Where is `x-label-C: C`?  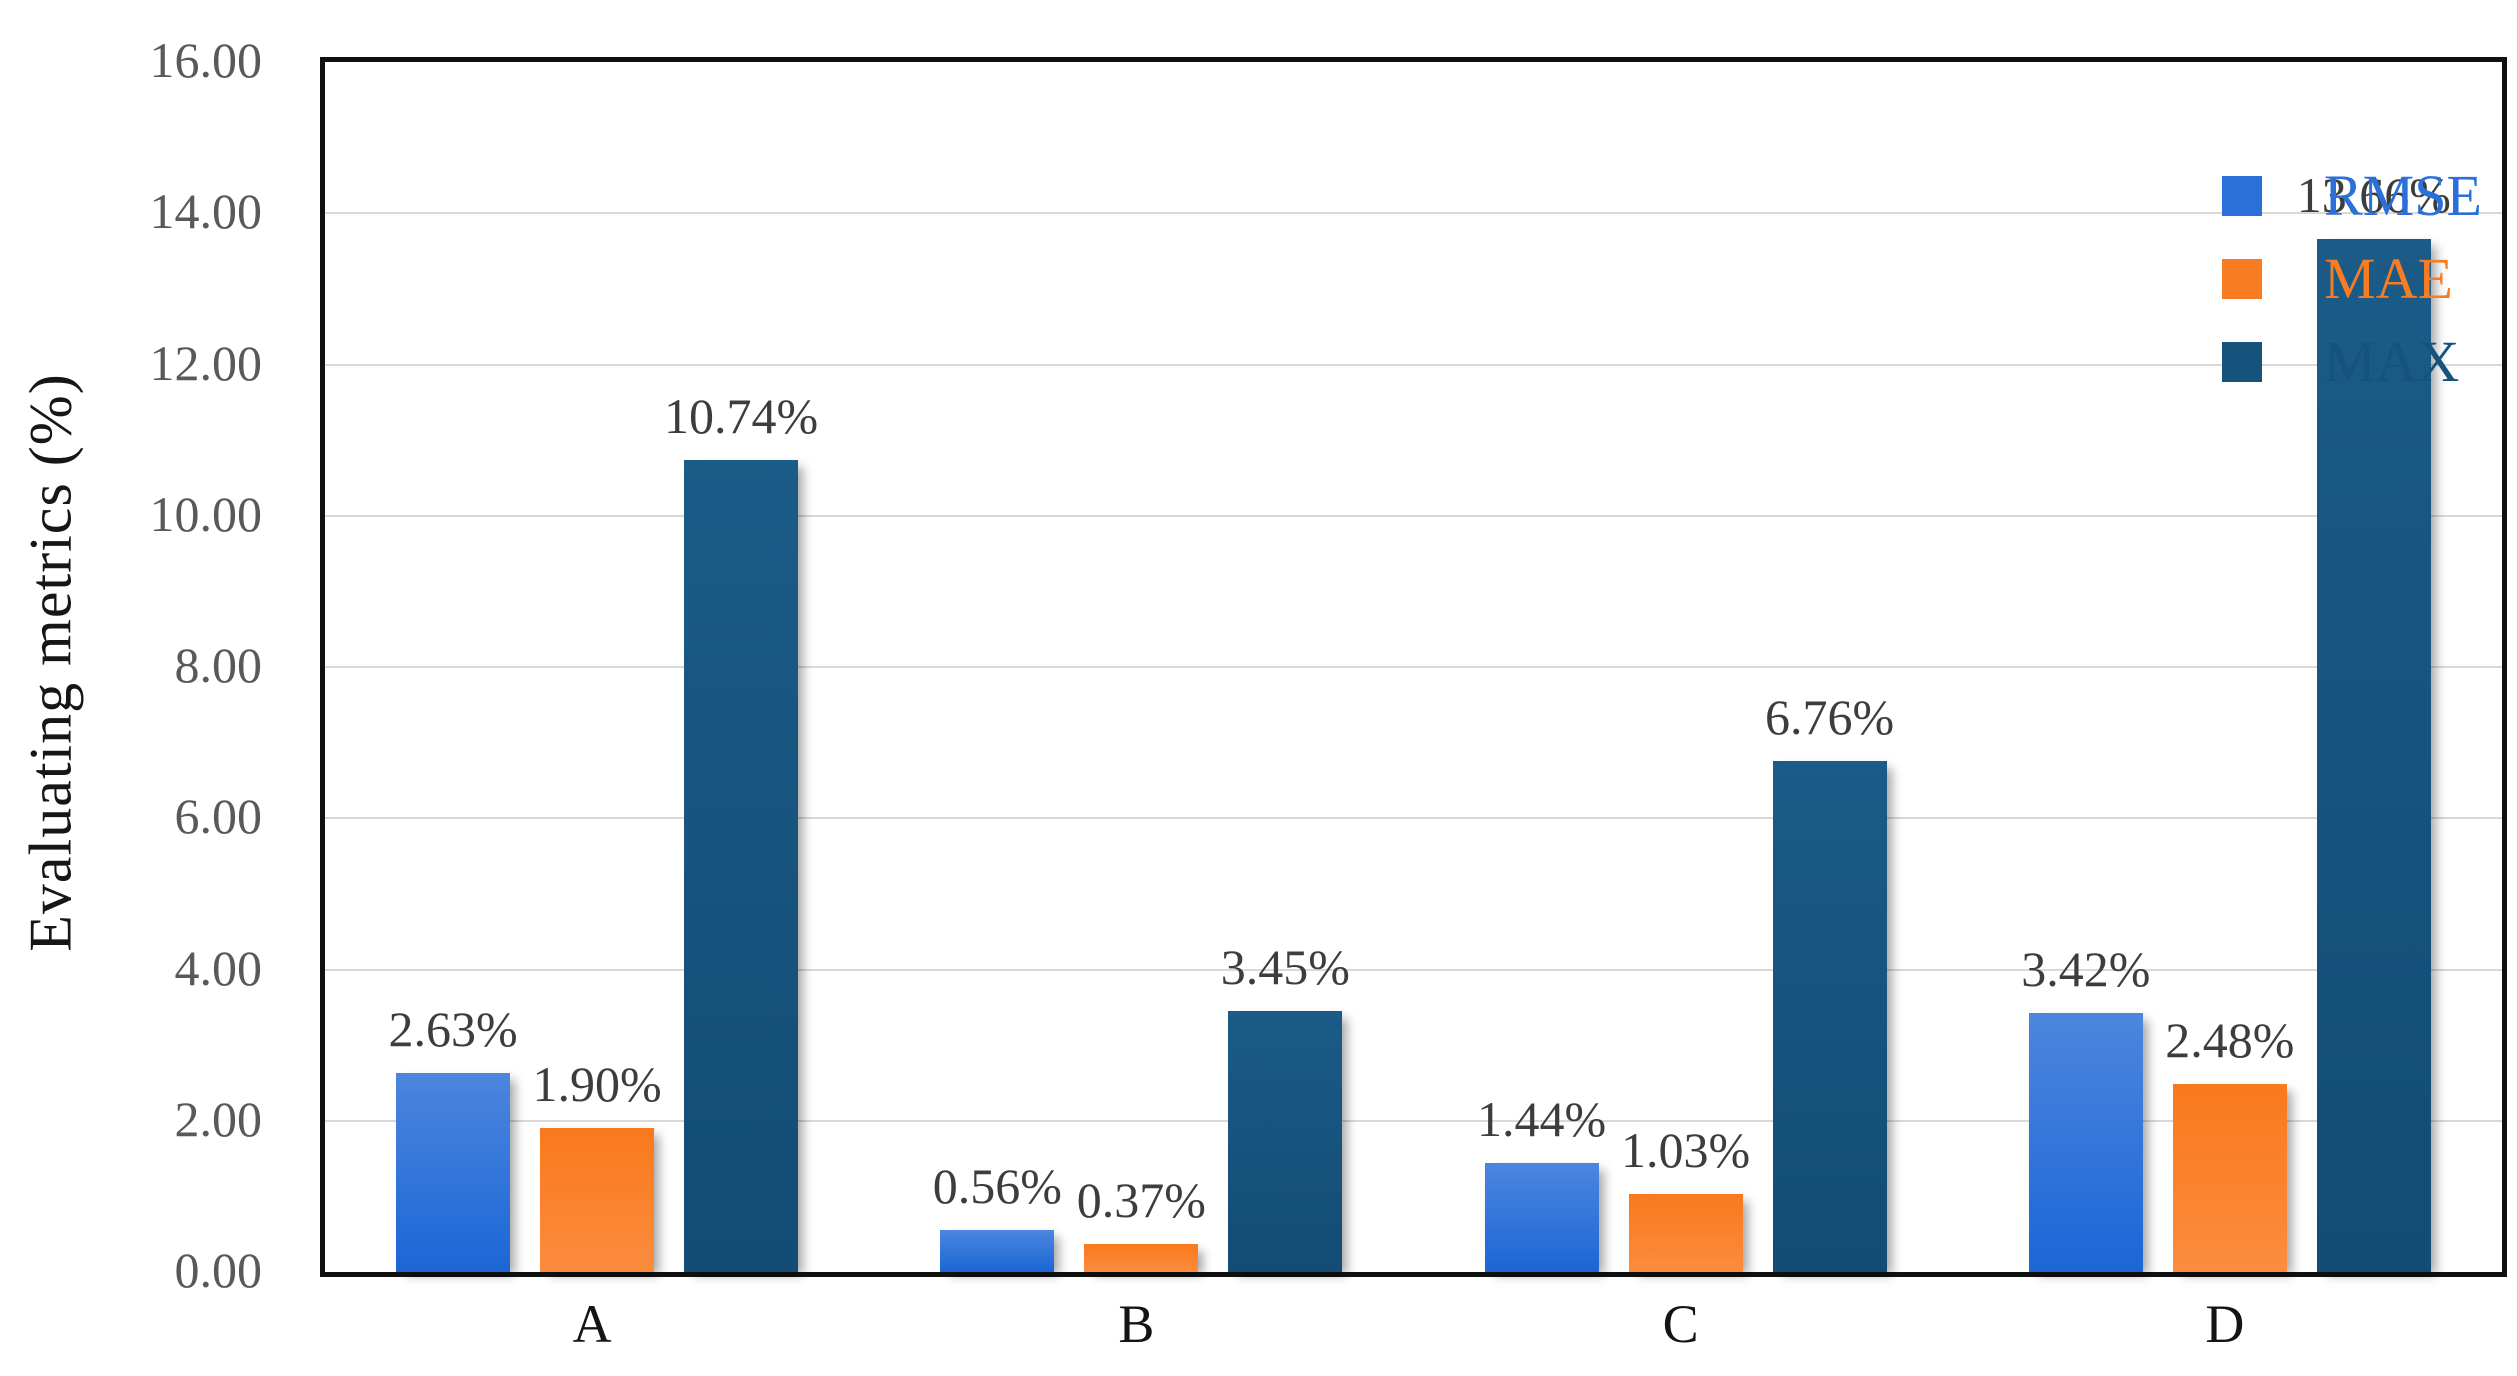 x-label-C: C is located at coordinates (1680, 1324).